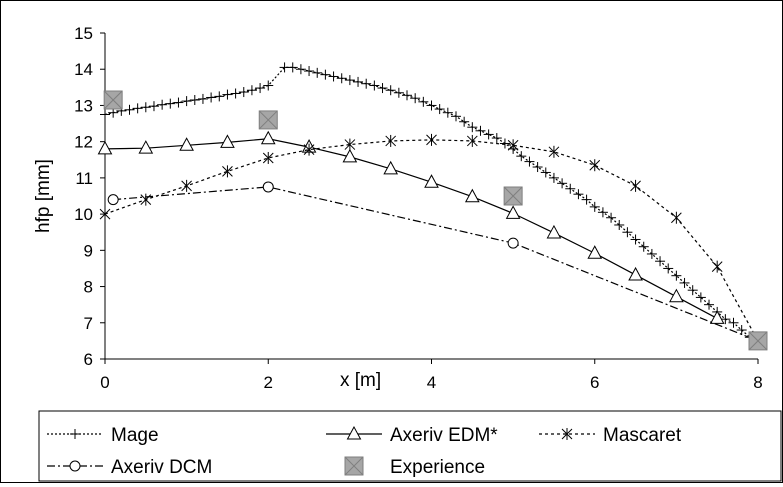 The width and height of the screenshot is (783, 487). I want to click on y-axis-label: hfp [mm], so click(43, 196).